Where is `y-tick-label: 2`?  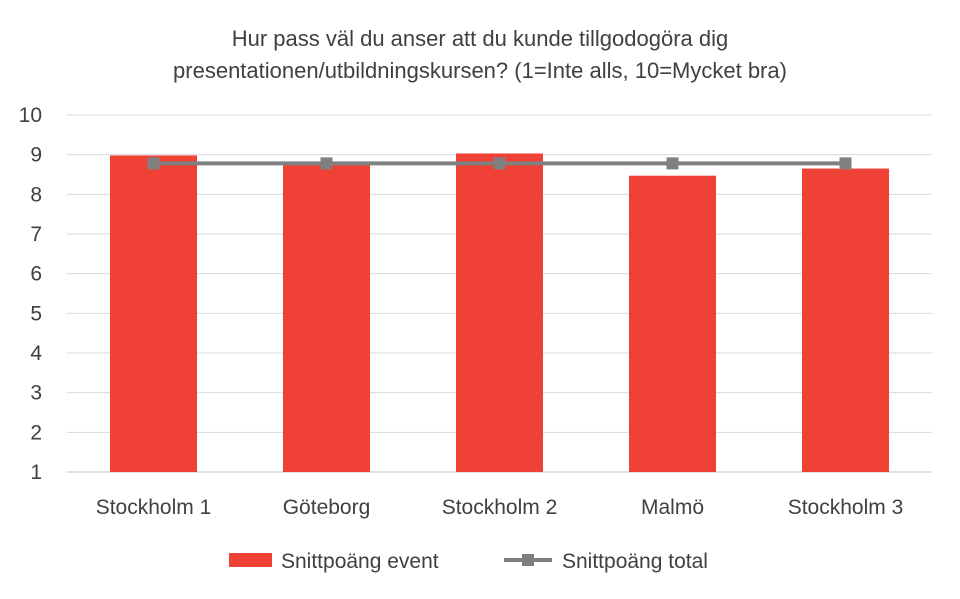 y-tick-label: 2 is located at coordinates (36, 432).